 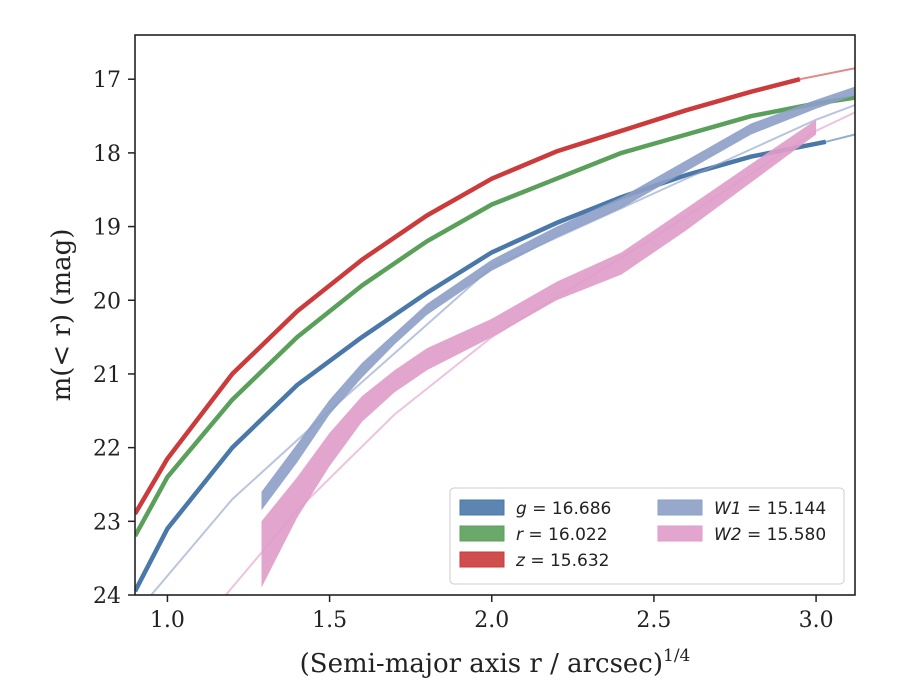 What do you see at coordinates (653, 620) in the screenshot?
I see `x-tick-label: 2.5` at bounding box center [653, 620].